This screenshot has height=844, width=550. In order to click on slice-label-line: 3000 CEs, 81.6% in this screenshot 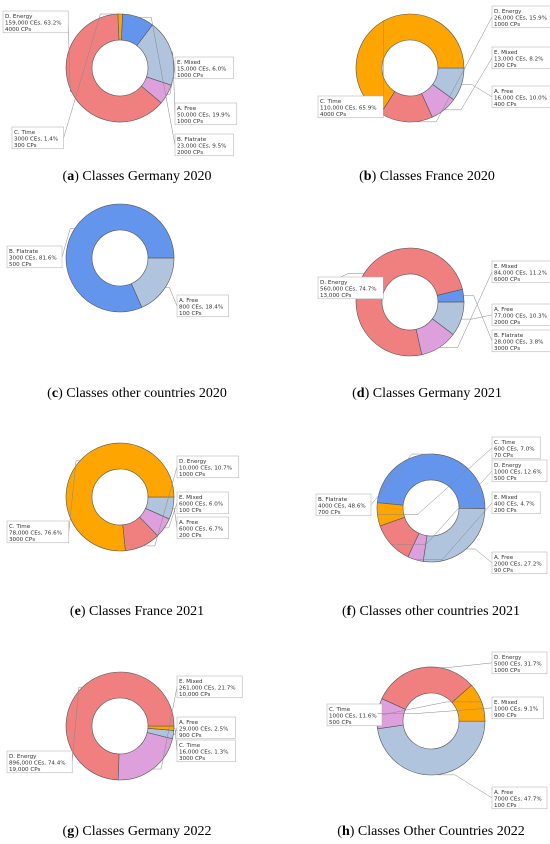, I will do `click(33, 259)`.